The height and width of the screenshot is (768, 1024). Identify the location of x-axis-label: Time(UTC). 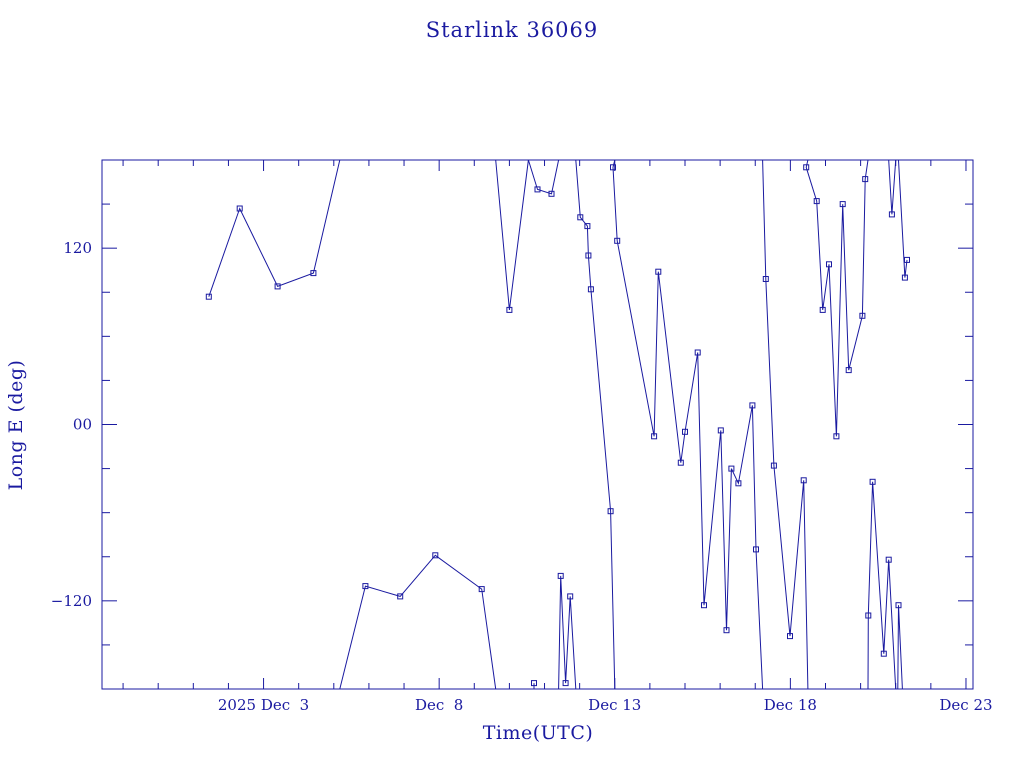
(538, 733).